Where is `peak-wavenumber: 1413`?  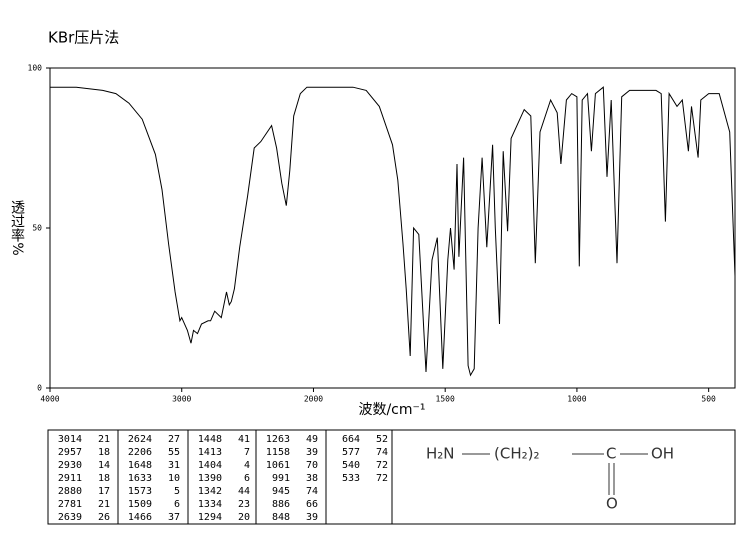
peak-wavenumber: 1413 is located at coordinates (210, 452).